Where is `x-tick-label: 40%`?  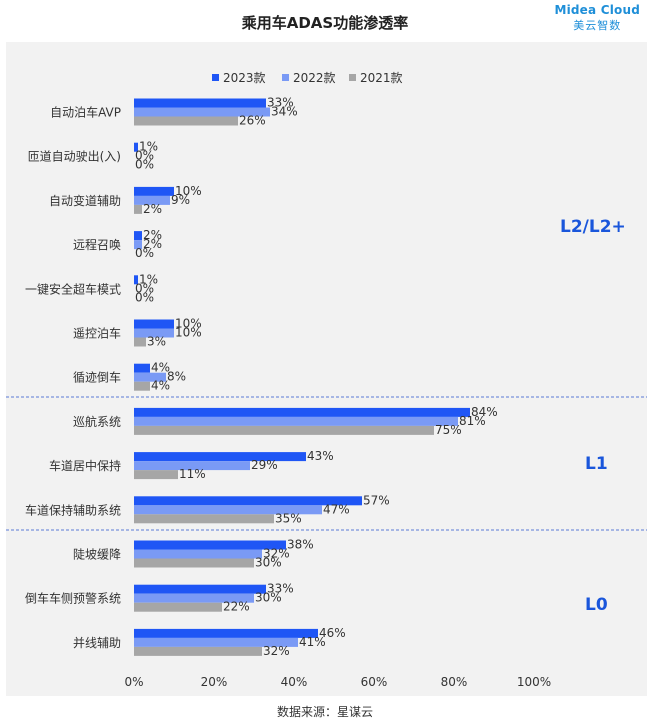
x-tick-label: 40% is located at coordinates (294, 682).